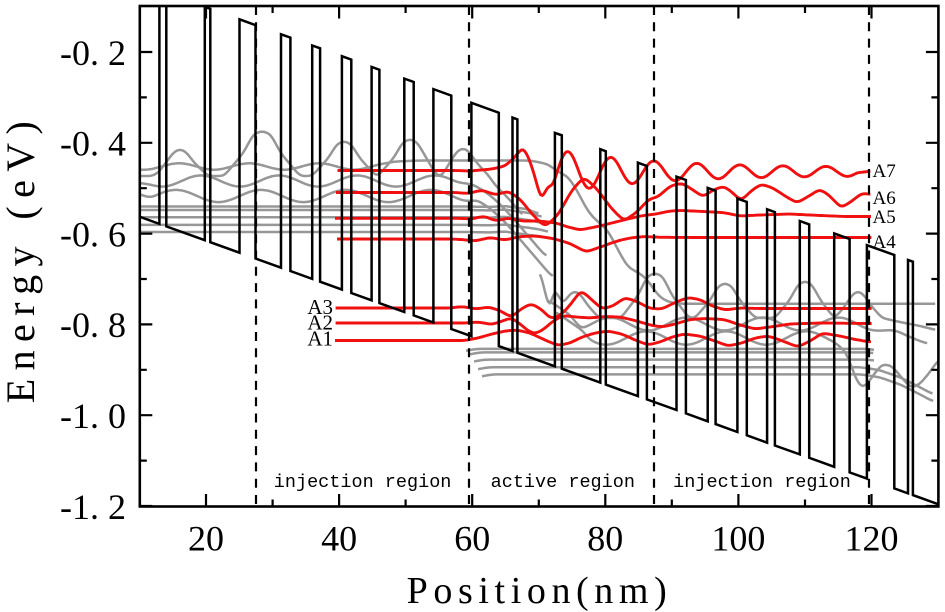  Describe the element at coordinates (93, 325) in the screenshot. I see `svg-text: -0. 8` at that location.